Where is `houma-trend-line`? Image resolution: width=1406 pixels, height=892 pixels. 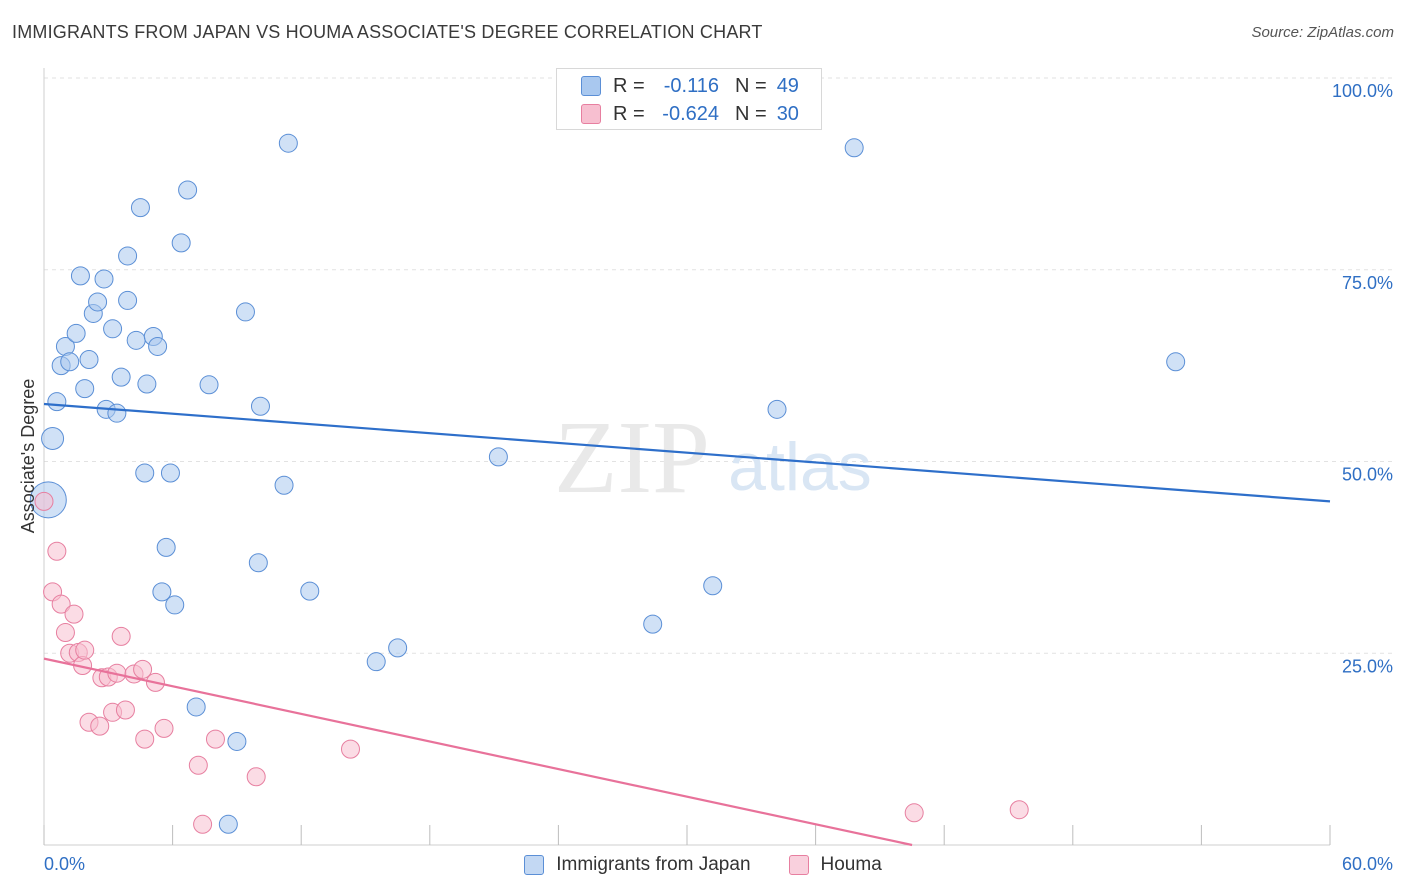 houma-trend-line is located at coordinates (478, 752).